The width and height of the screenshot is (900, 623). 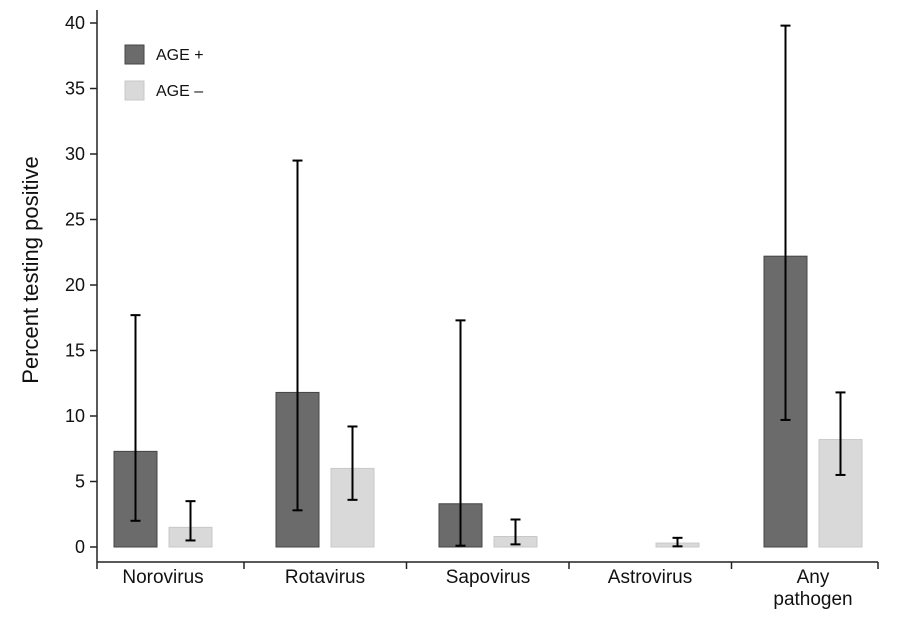 I want to click on category-label: Astrovirus, so click(x=650, y=577).